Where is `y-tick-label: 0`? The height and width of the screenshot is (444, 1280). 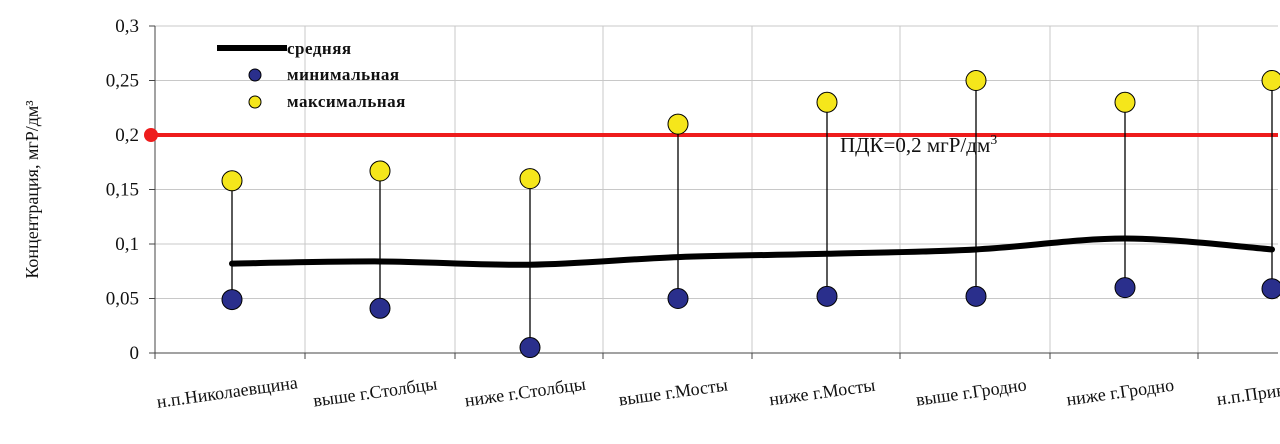
y-tick-label: 0 is located at coordinates (135, 353).